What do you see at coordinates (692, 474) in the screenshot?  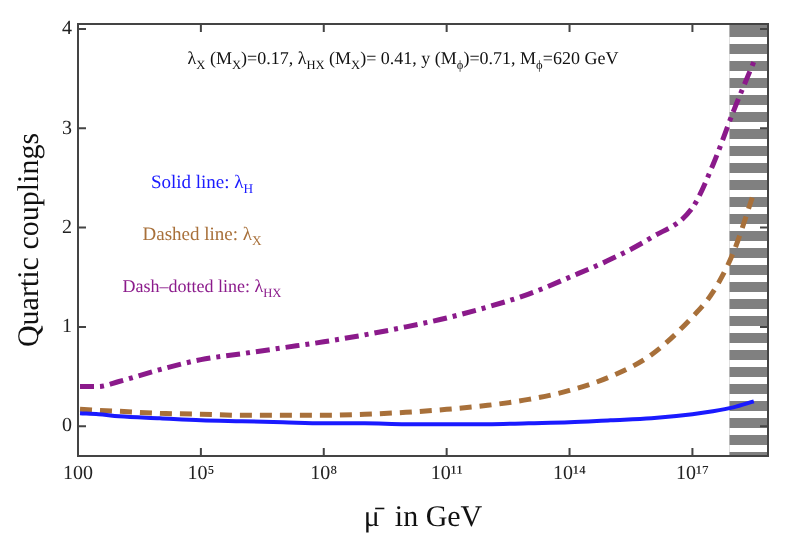 I see `x-tick-label: 10¹⁷` at bounding box center [692, 474].